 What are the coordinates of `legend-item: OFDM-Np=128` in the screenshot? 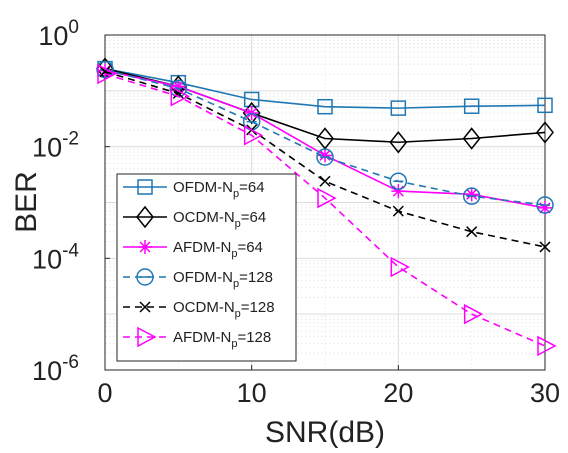 It's located at (198, 279).